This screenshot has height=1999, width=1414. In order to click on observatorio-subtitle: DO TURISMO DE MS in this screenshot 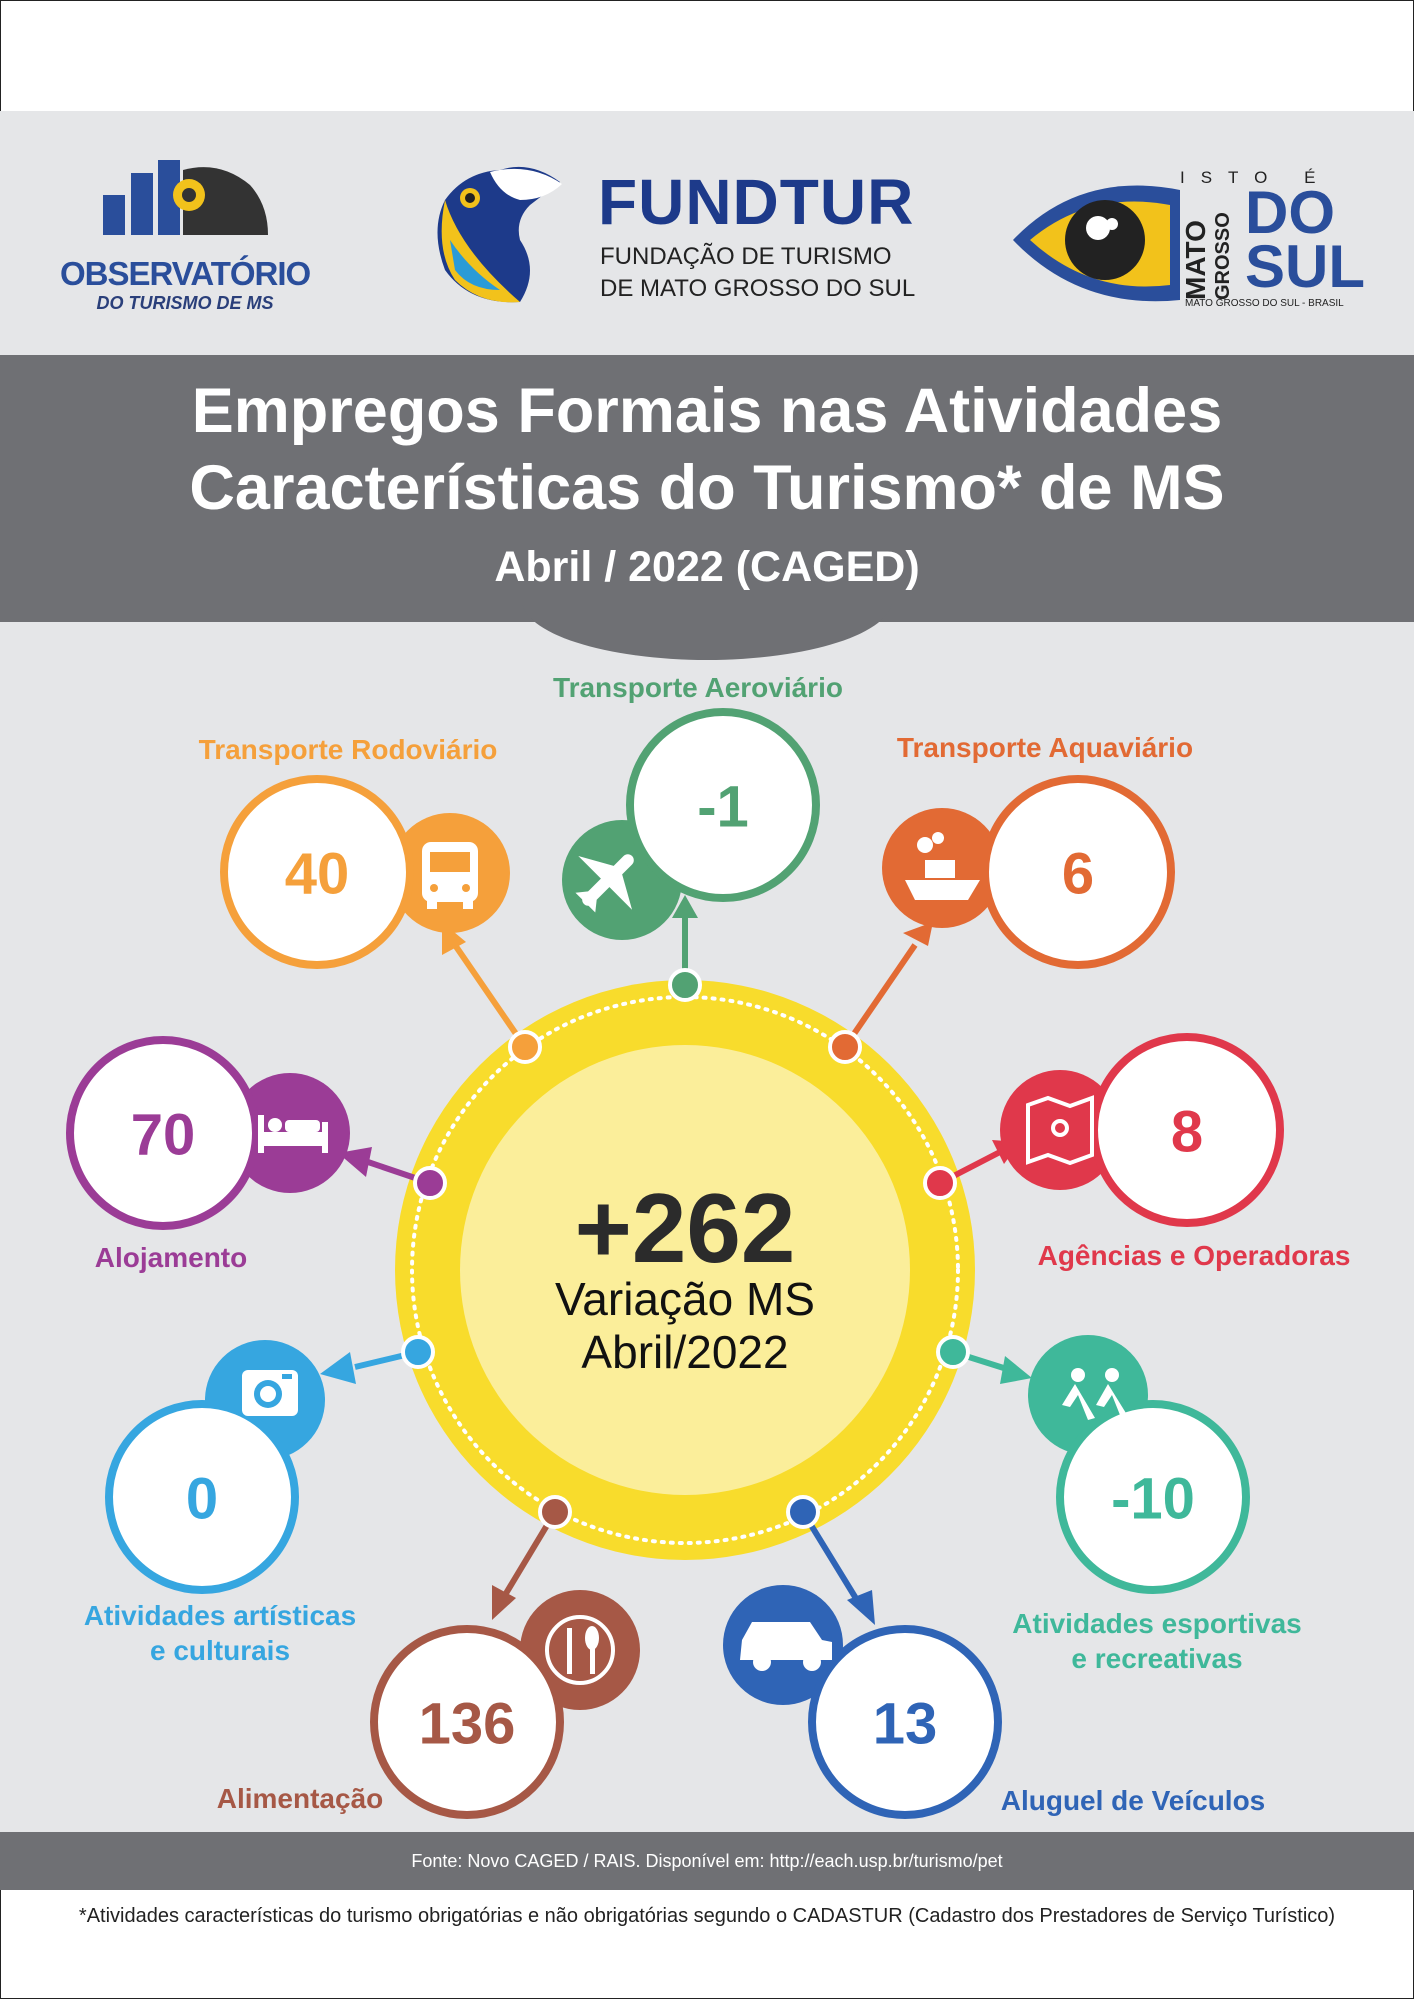, I will do `click(185, 303)`.